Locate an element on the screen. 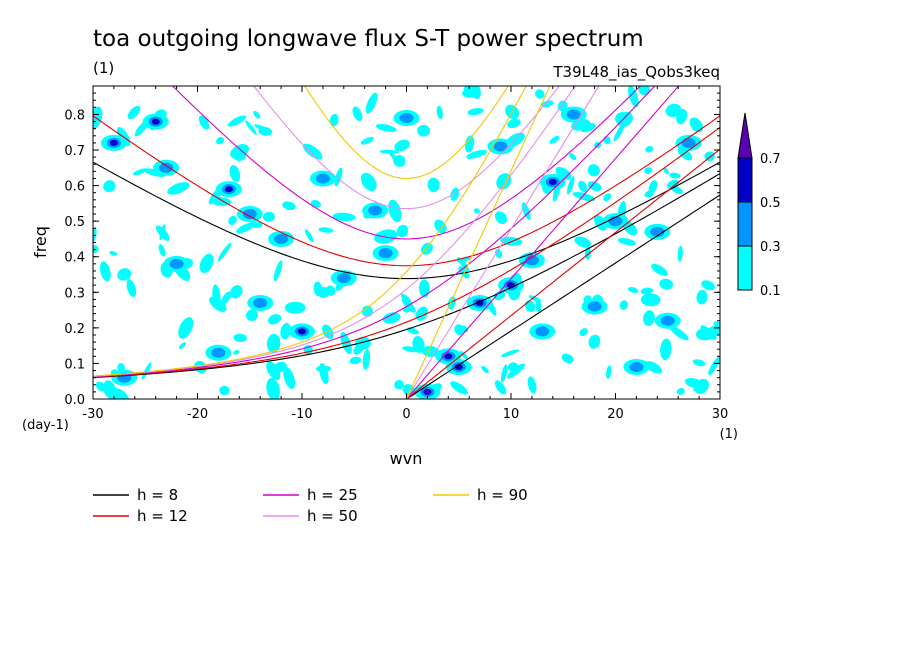  x-tick-label: -10 is located at coordinates (301, 414).